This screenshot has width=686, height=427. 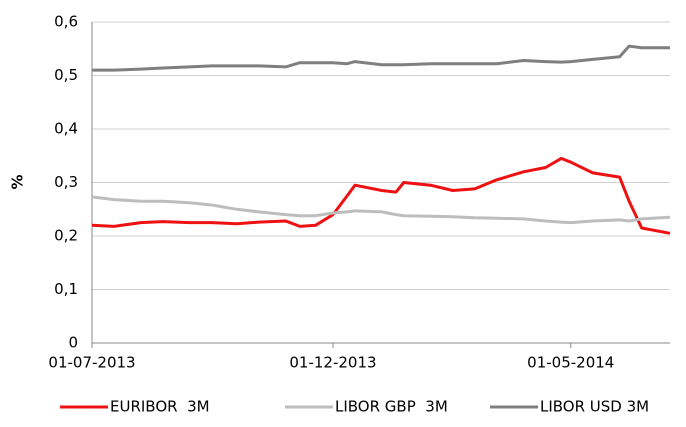 I want to click on x-tick-label: 01-05-2014, so click(x=570, y=363).